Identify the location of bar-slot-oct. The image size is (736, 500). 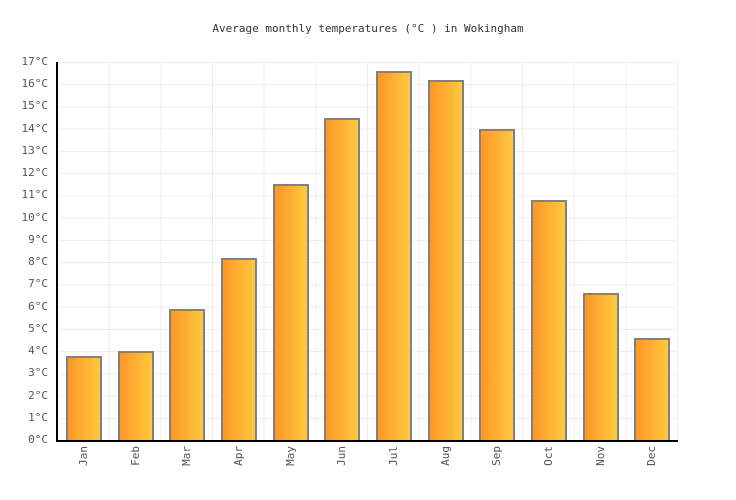
(549, 251).